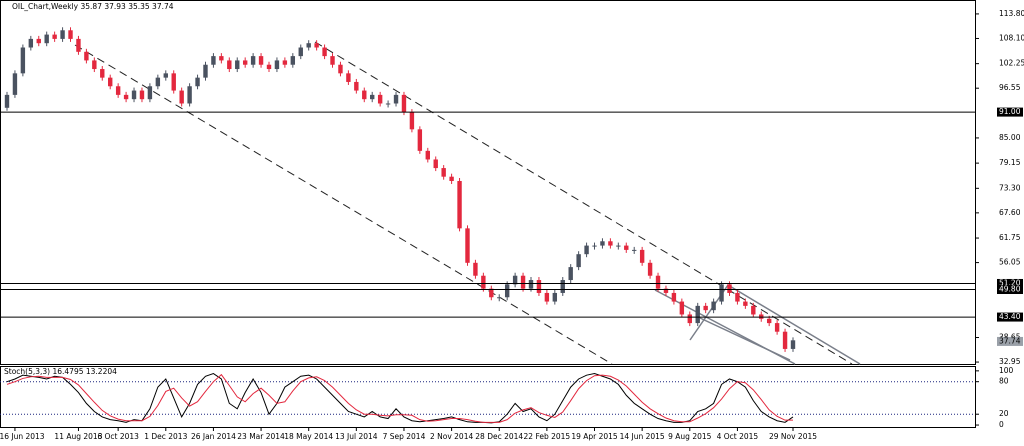 This screenshot has height=446, width=1024. Describe the element at coordinates (1010, 87) in the screenshot. I see `y-tick-label: 96.55` at that location.